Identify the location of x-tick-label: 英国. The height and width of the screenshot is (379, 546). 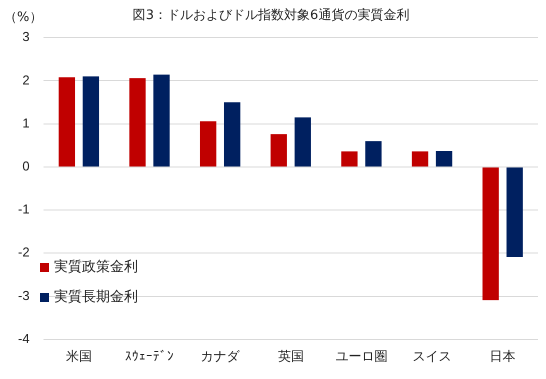
(291, 357).